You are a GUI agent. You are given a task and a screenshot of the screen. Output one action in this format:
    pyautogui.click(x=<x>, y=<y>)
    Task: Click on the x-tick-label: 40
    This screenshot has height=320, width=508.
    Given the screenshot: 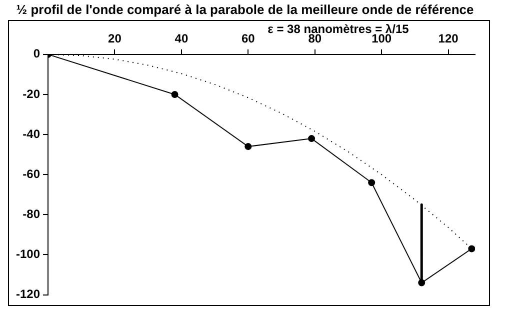 What is the action you would take?
    pyautogui.click(x=181, y=39)
    